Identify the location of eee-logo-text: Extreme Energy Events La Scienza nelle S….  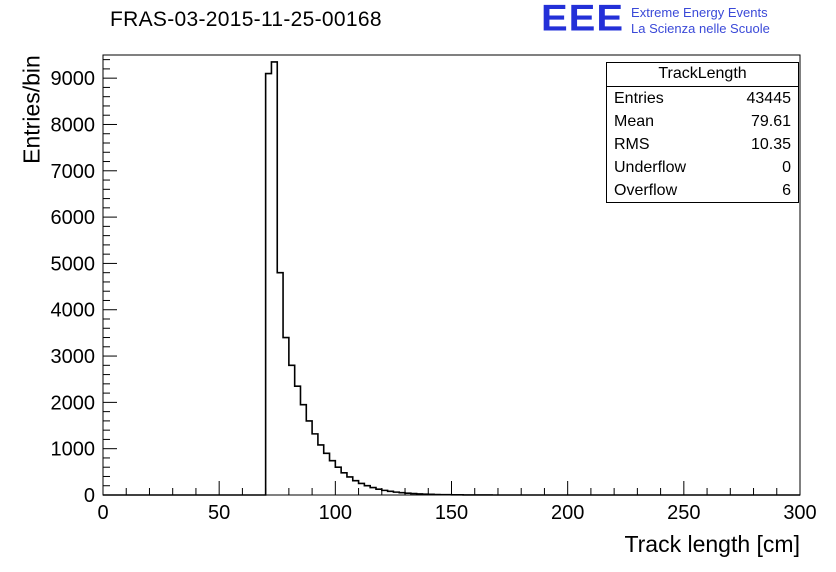
(700, 19).